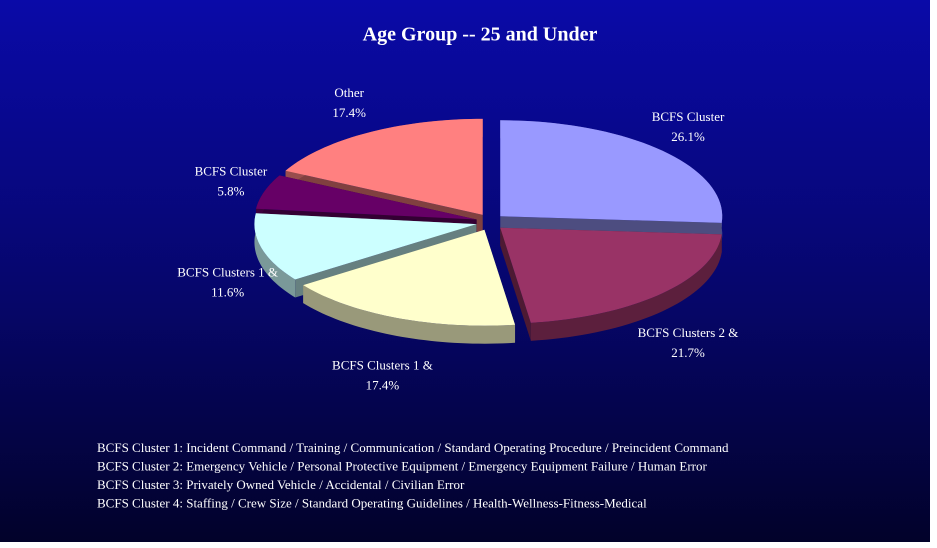 The width and height of the screenshot is (937, 548). Describe the element at coordinates (349, 92) in the screenshot. I see `slice-label: Other` at that location.